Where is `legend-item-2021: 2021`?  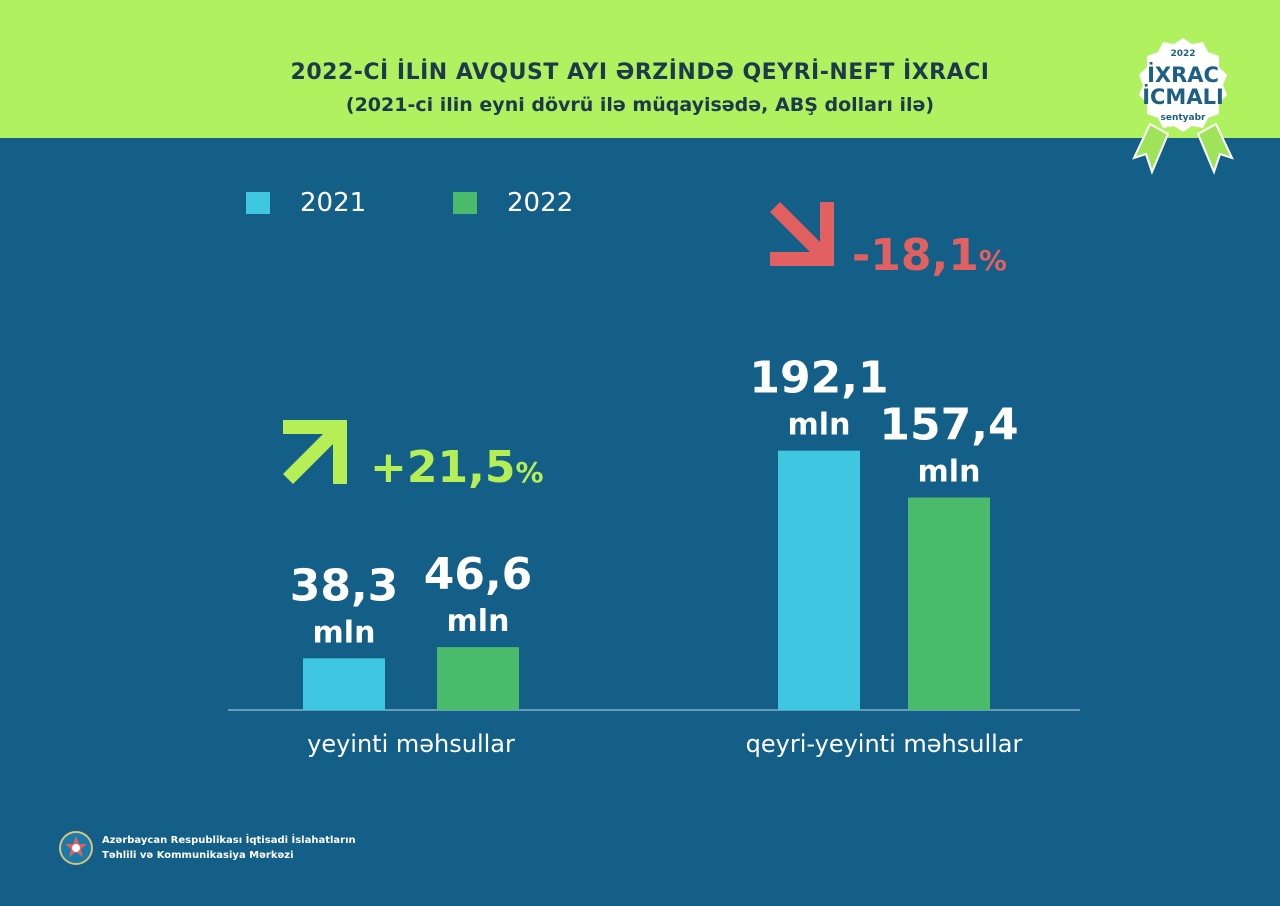
legend-item-2021: 2021 is located at coordinates (306, 203).